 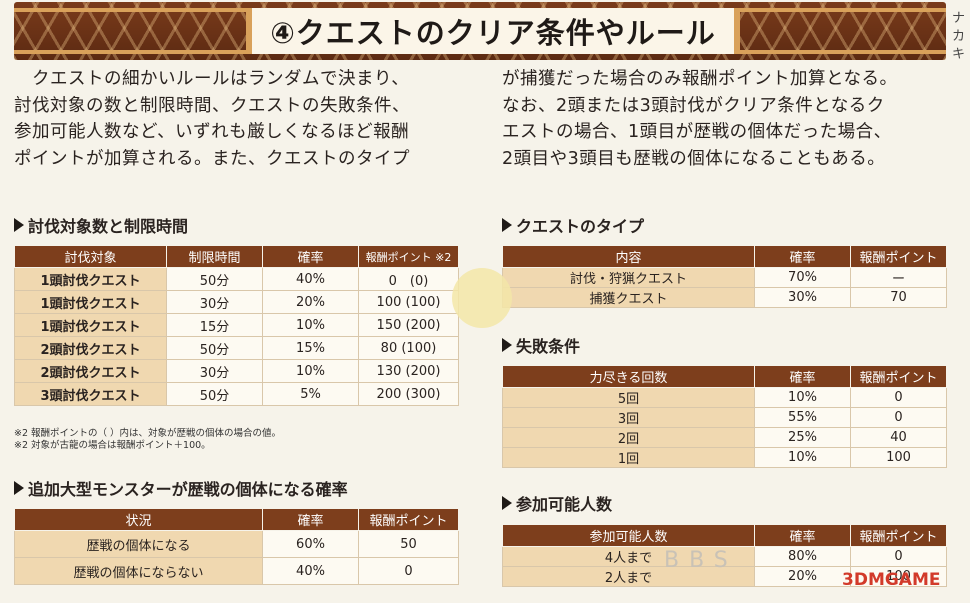 I want to click on table-row: 討伐・狩猟クエスト 70% ー, so click(x=724, y=277).